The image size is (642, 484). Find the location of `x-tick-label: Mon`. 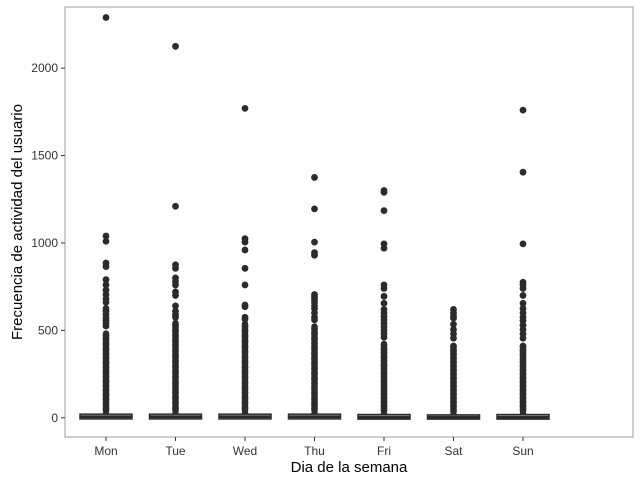

x-tick-label: Mon is located at coordinates (105, 451).